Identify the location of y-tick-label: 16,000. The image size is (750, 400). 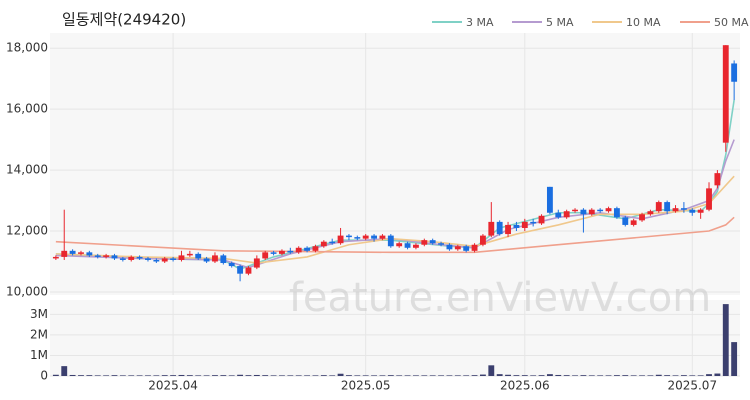
(27, 109).